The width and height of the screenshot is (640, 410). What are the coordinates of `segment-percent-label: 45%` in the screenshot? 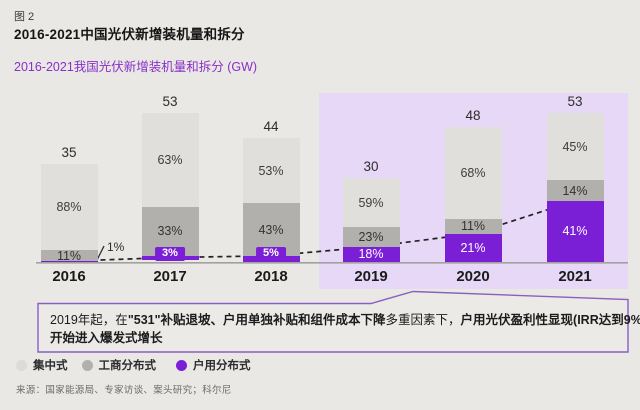 It's located at (575, 146).